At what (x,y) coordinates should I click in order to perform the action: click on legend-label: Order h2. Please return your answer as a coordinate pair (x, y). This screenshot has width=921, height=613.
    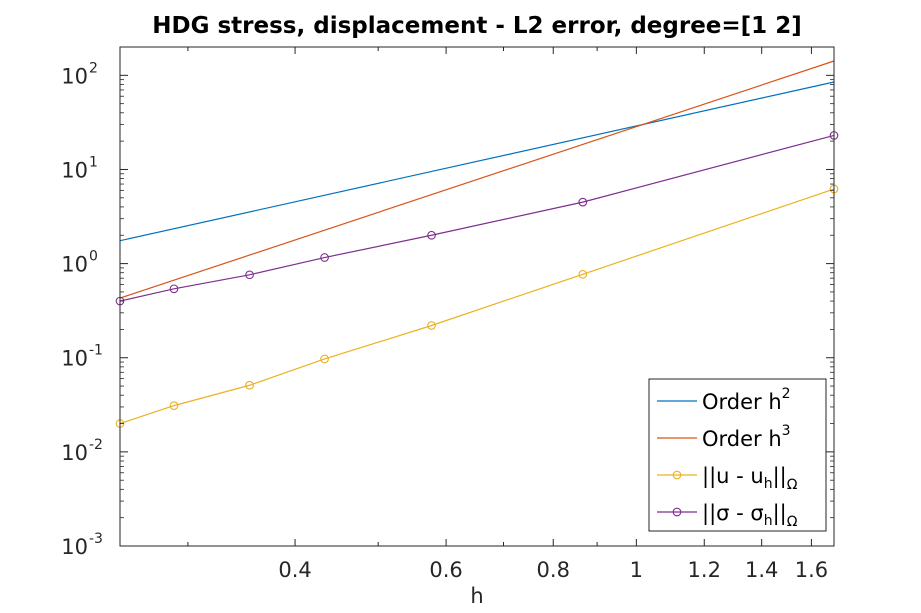
    Looking at the image, I should click on (746, 400).